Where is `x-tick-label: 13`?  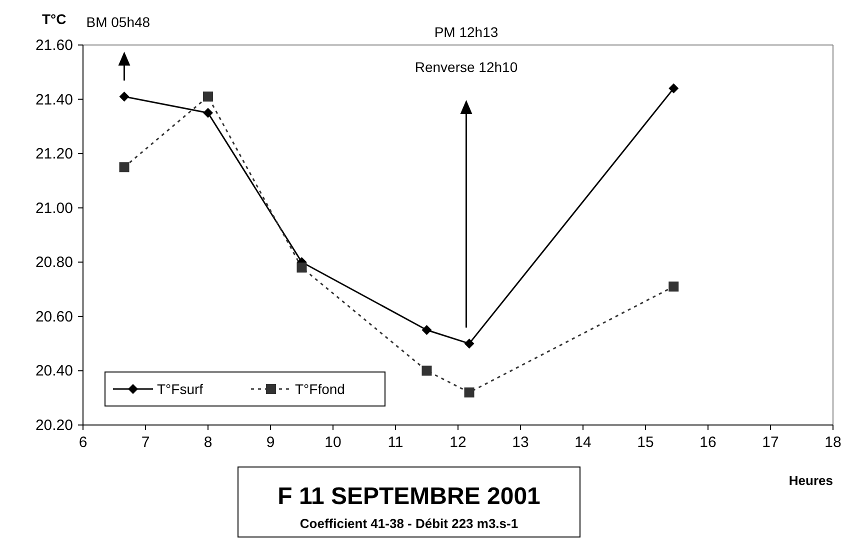 x-tick-label: 13 is located at coordinates (520, 442).